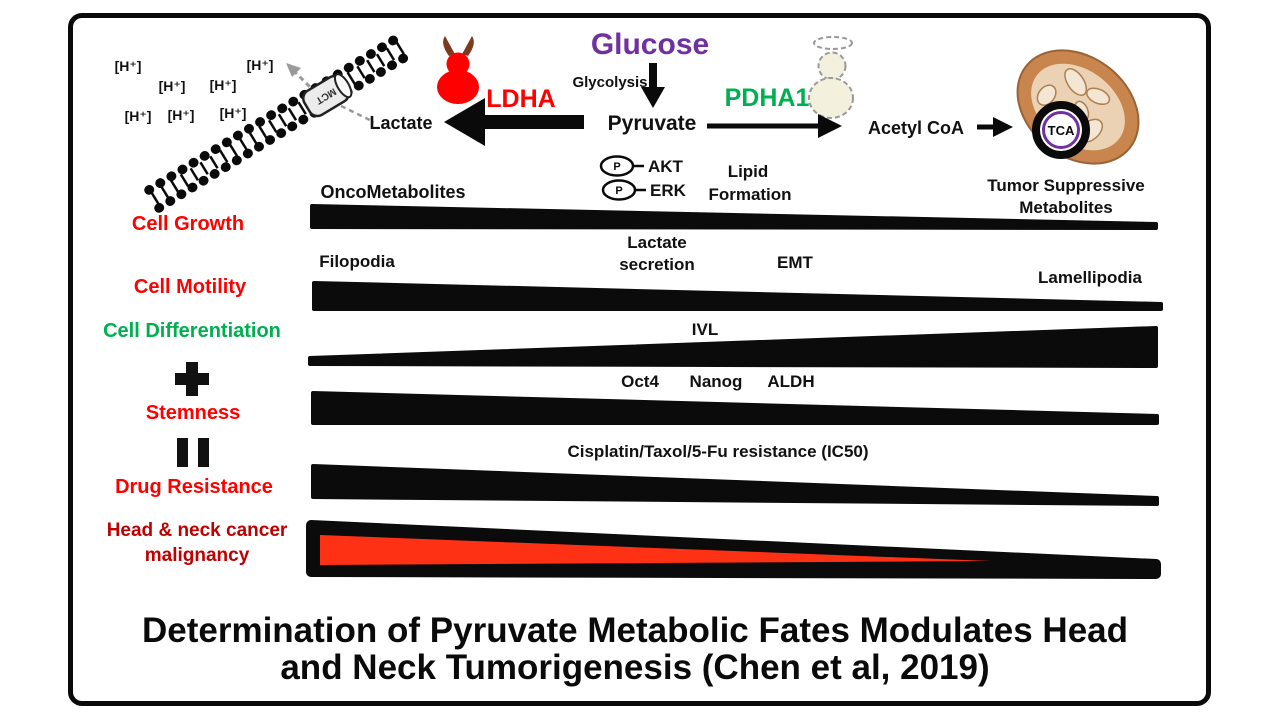 This screenshot has height=720, width=1280. I want to click on plus-operator-icon, so click(192, 379).